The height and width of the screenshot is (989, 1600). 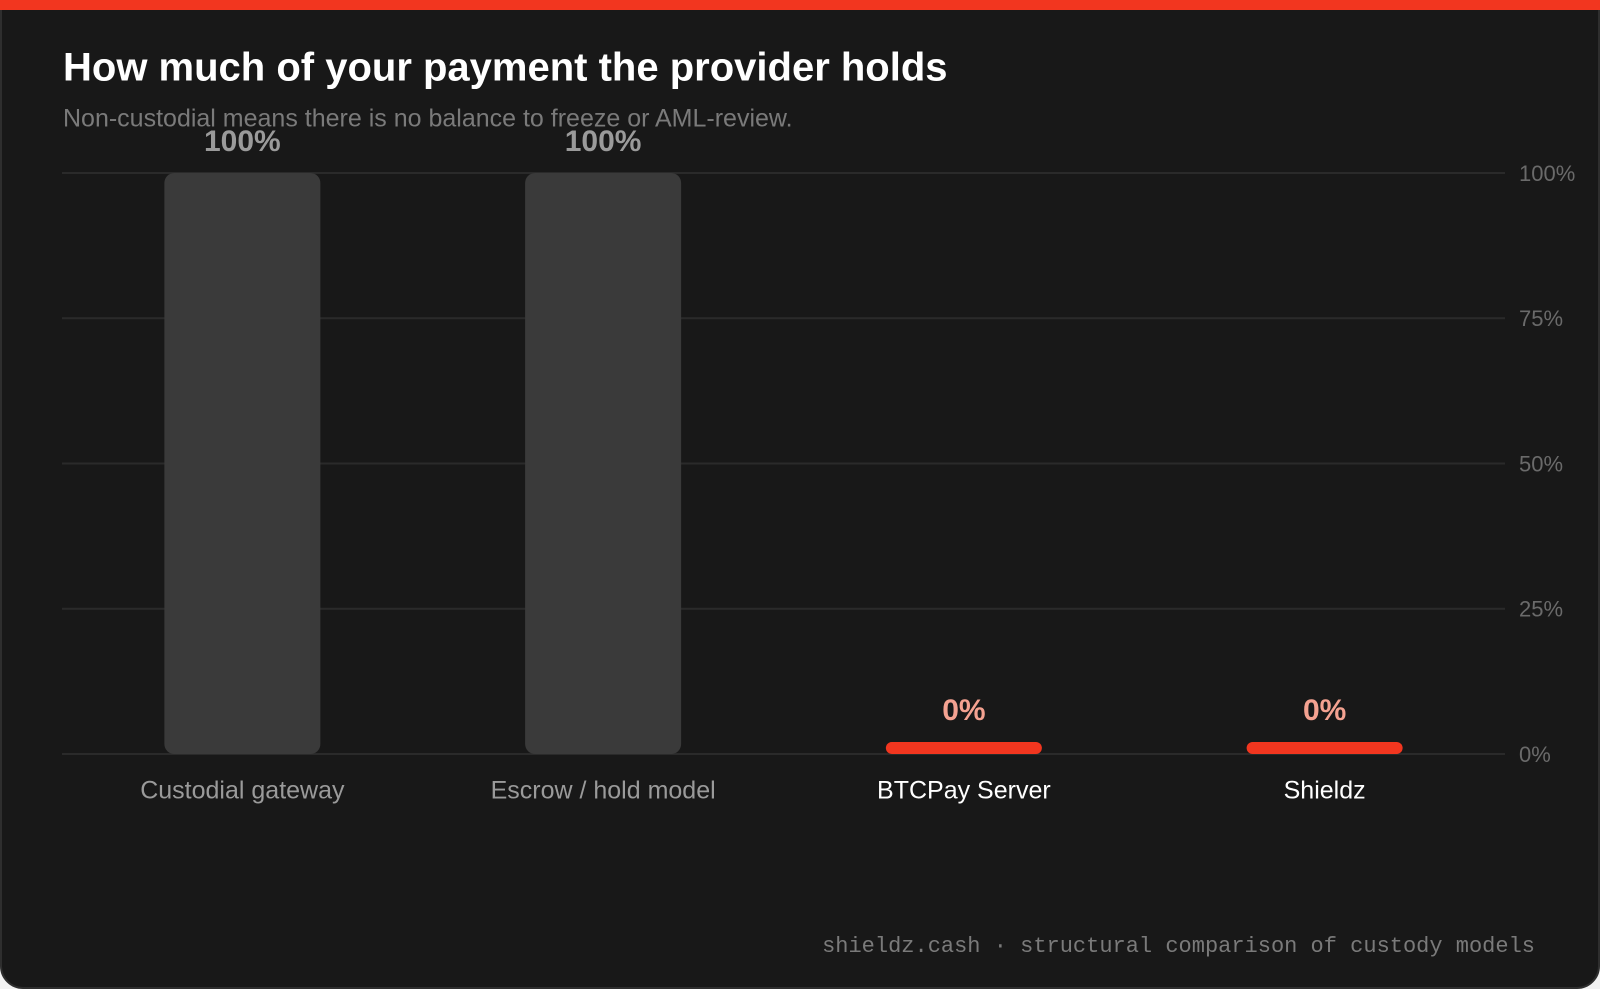 I want to click on y-tick-label: 25%, so click(x=1541, y=609).